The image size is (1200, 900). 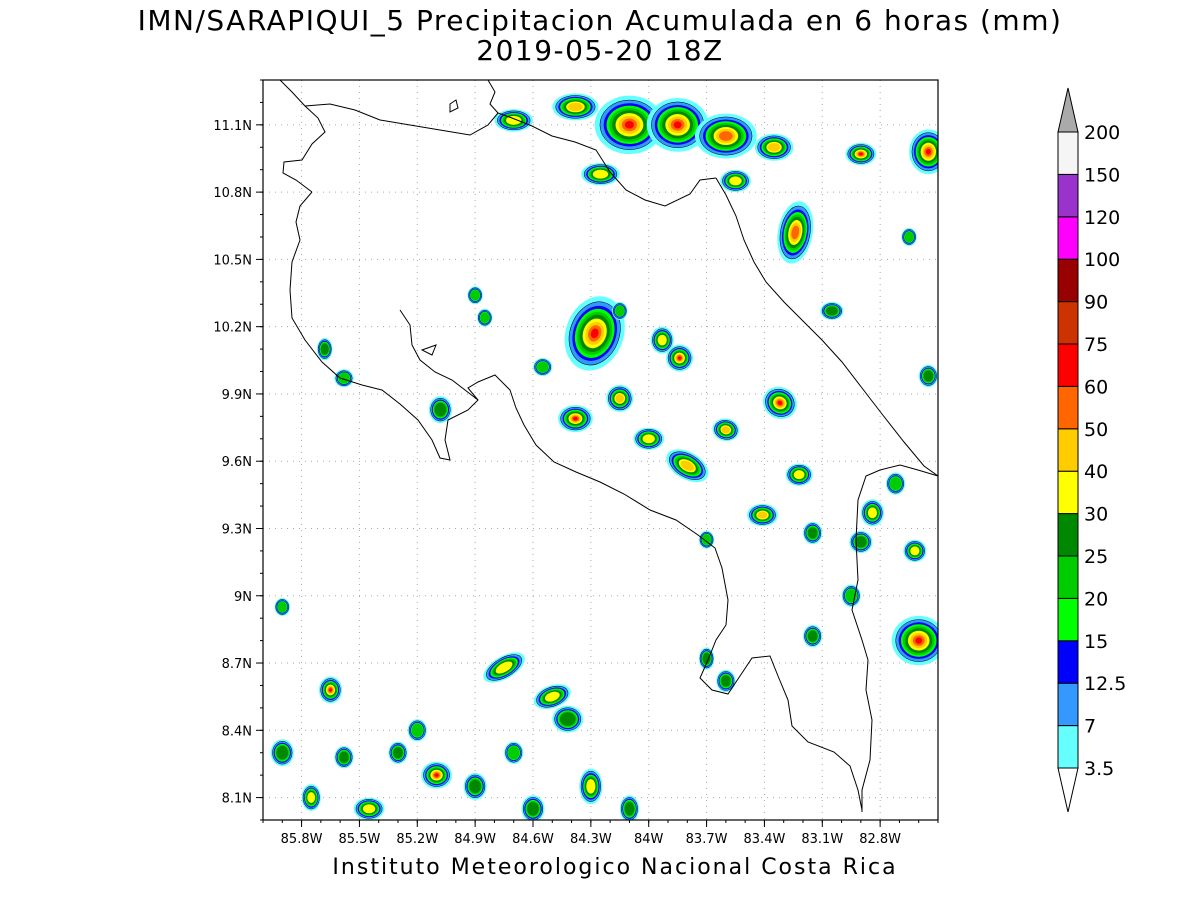 What do you see at coordinates (1102, 175) in the screenshot?
I see `colorbar-label: 150` at bounding box center [1102, 175].